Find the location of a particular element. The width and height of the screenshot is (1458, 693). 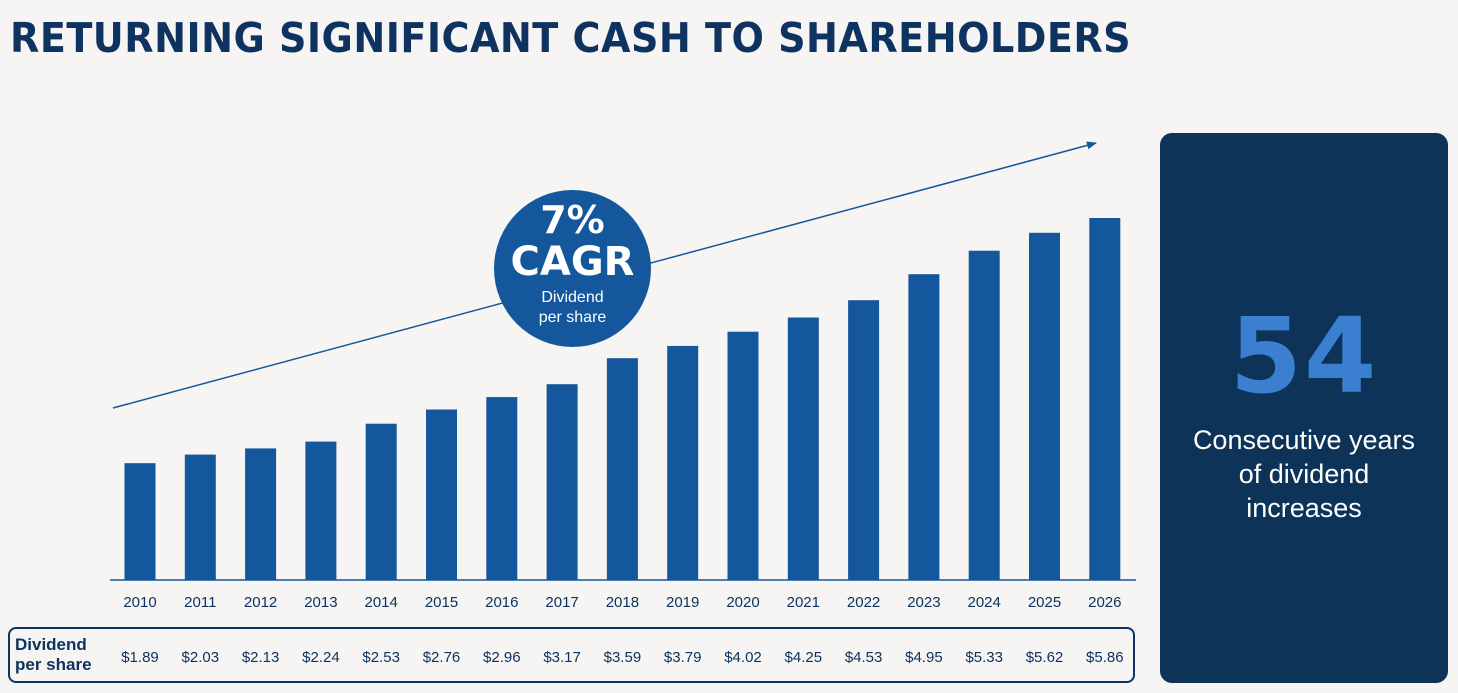

consecutive-years-text: Consecutive years of dividend increases is located at coordinates (1304, 474).